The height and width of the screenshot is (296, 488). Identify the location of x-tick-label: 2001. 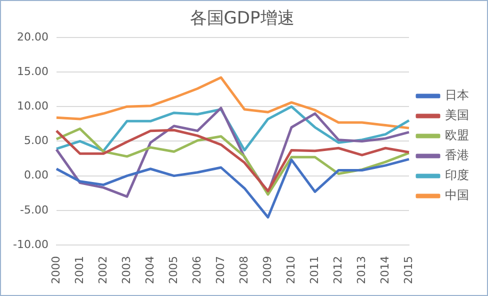
(79, 270).